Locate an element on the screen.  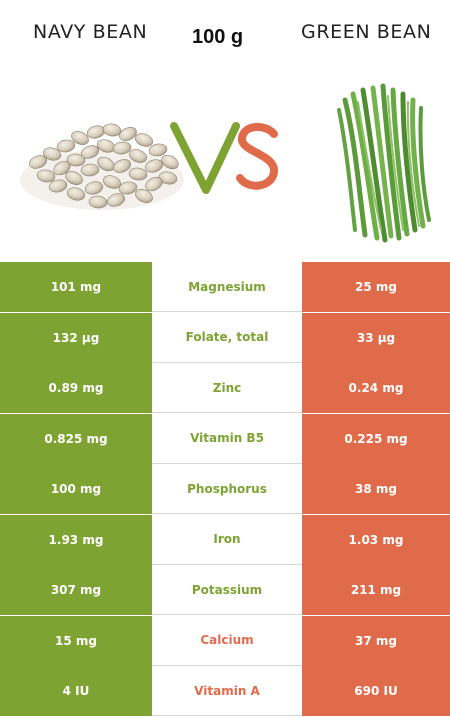
nutrient-name: Zinc is located at coordinates (227, 388).